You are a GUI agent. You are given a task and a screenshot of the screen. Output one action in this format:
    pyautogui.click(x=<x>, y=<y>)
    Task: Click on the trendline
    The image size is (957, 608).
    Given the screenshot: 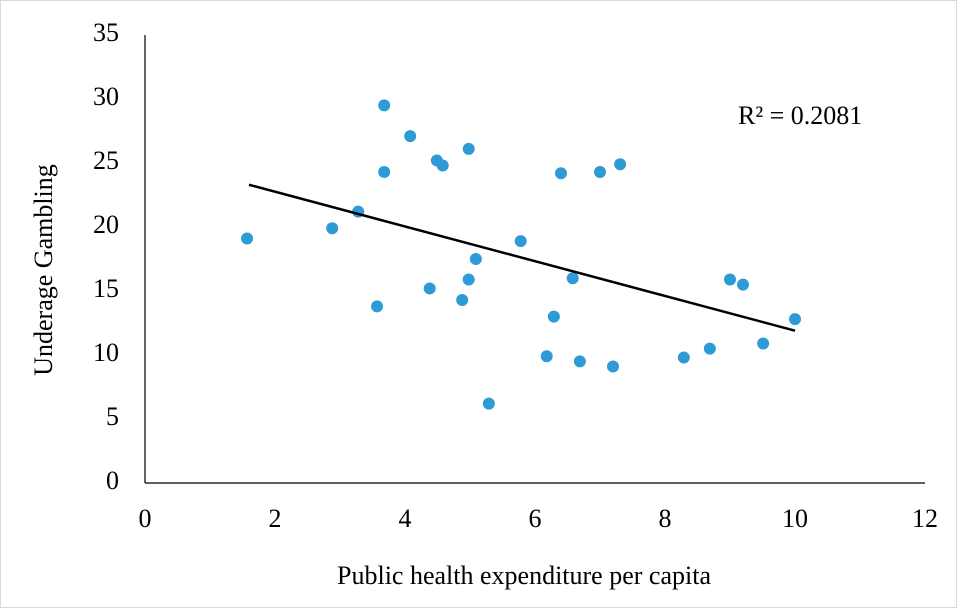 What is the action you would take?
    pyautogui.click(x=522, y=257)
    